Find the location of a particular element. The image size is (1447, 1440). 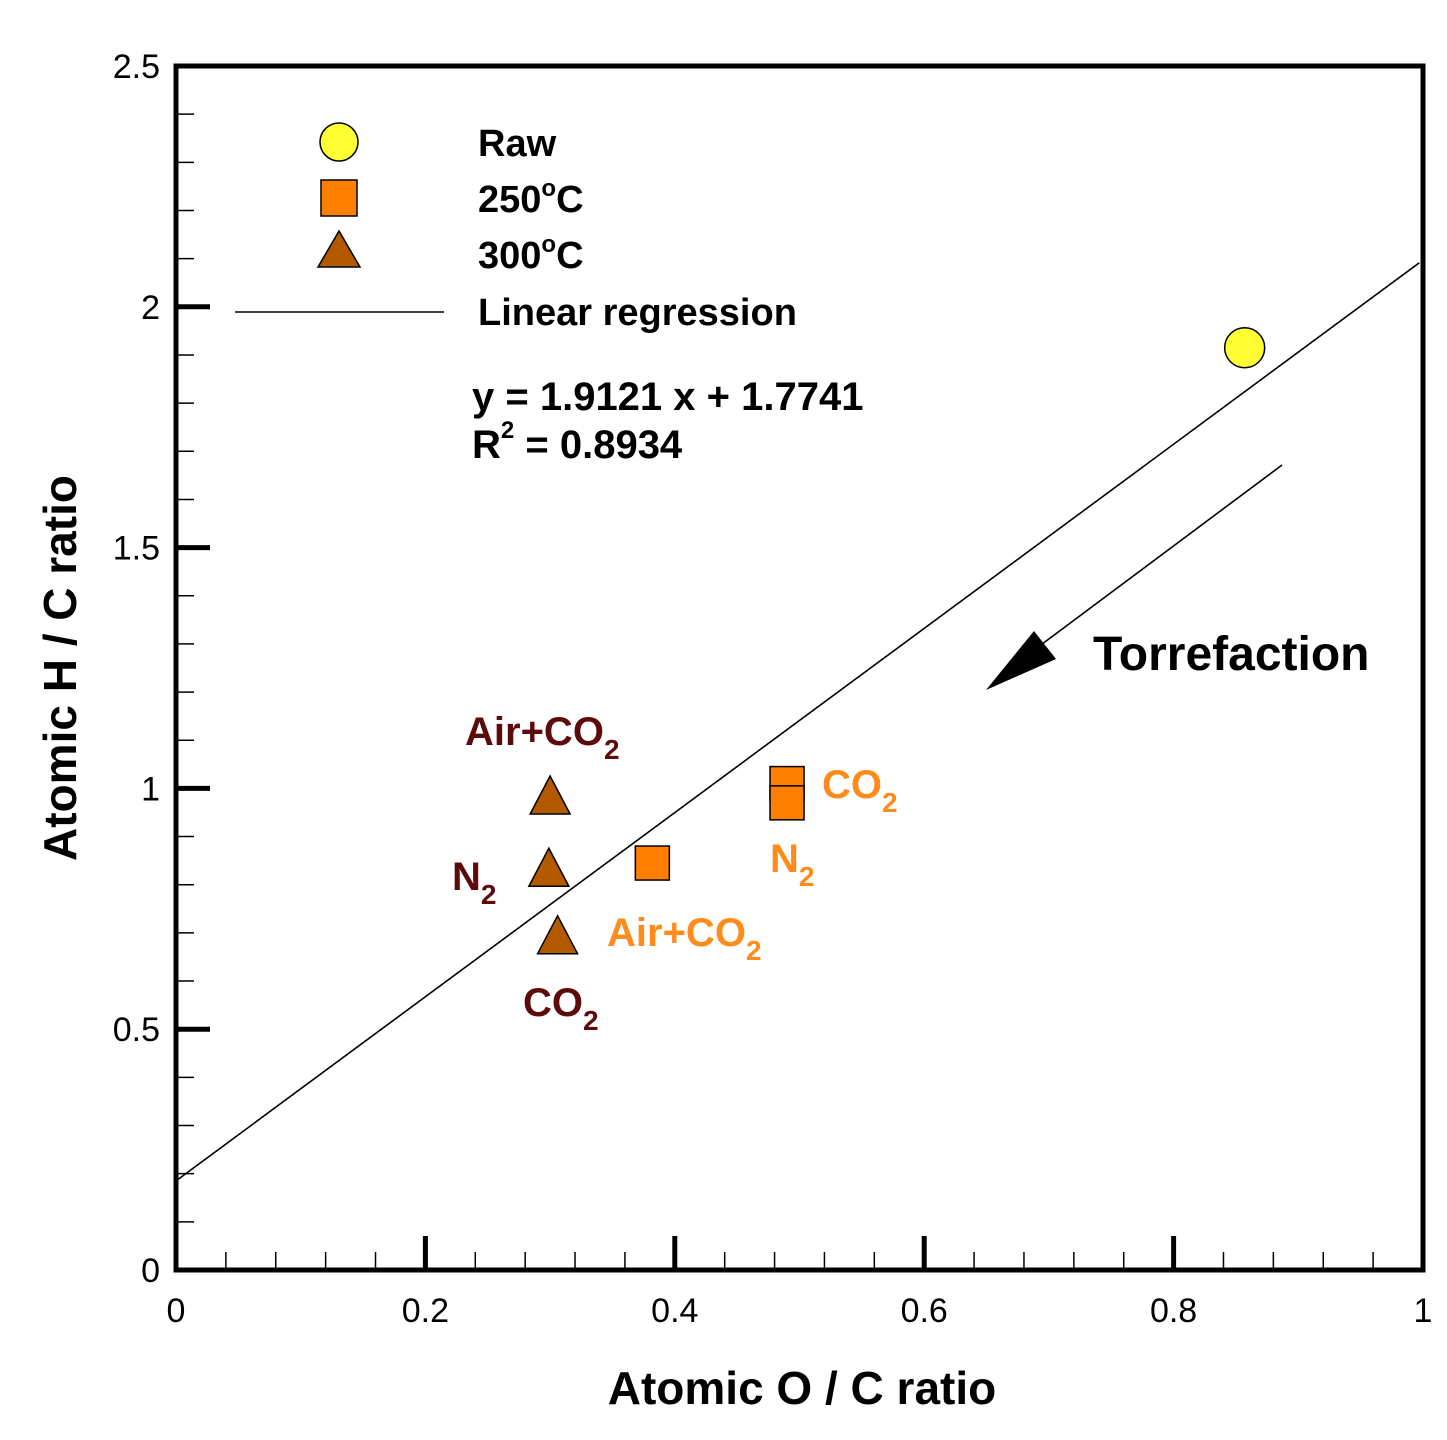

legend-300-marker is located at coordinates (339, 248).